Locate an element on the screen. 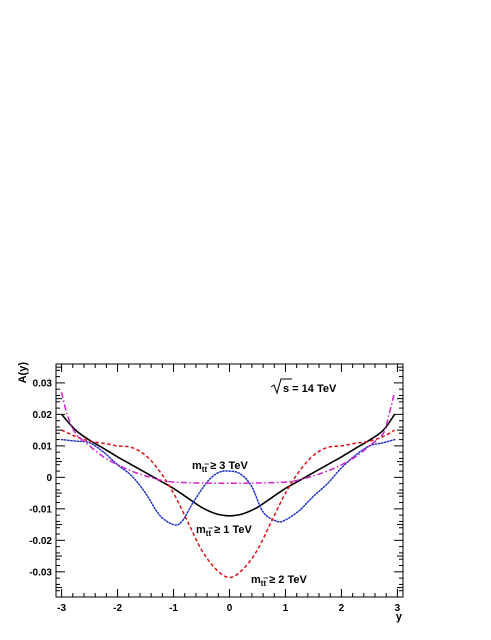  annotation-mtt-1-text: mtt ≥ 1 TeV is located at coordinates (224, 531).